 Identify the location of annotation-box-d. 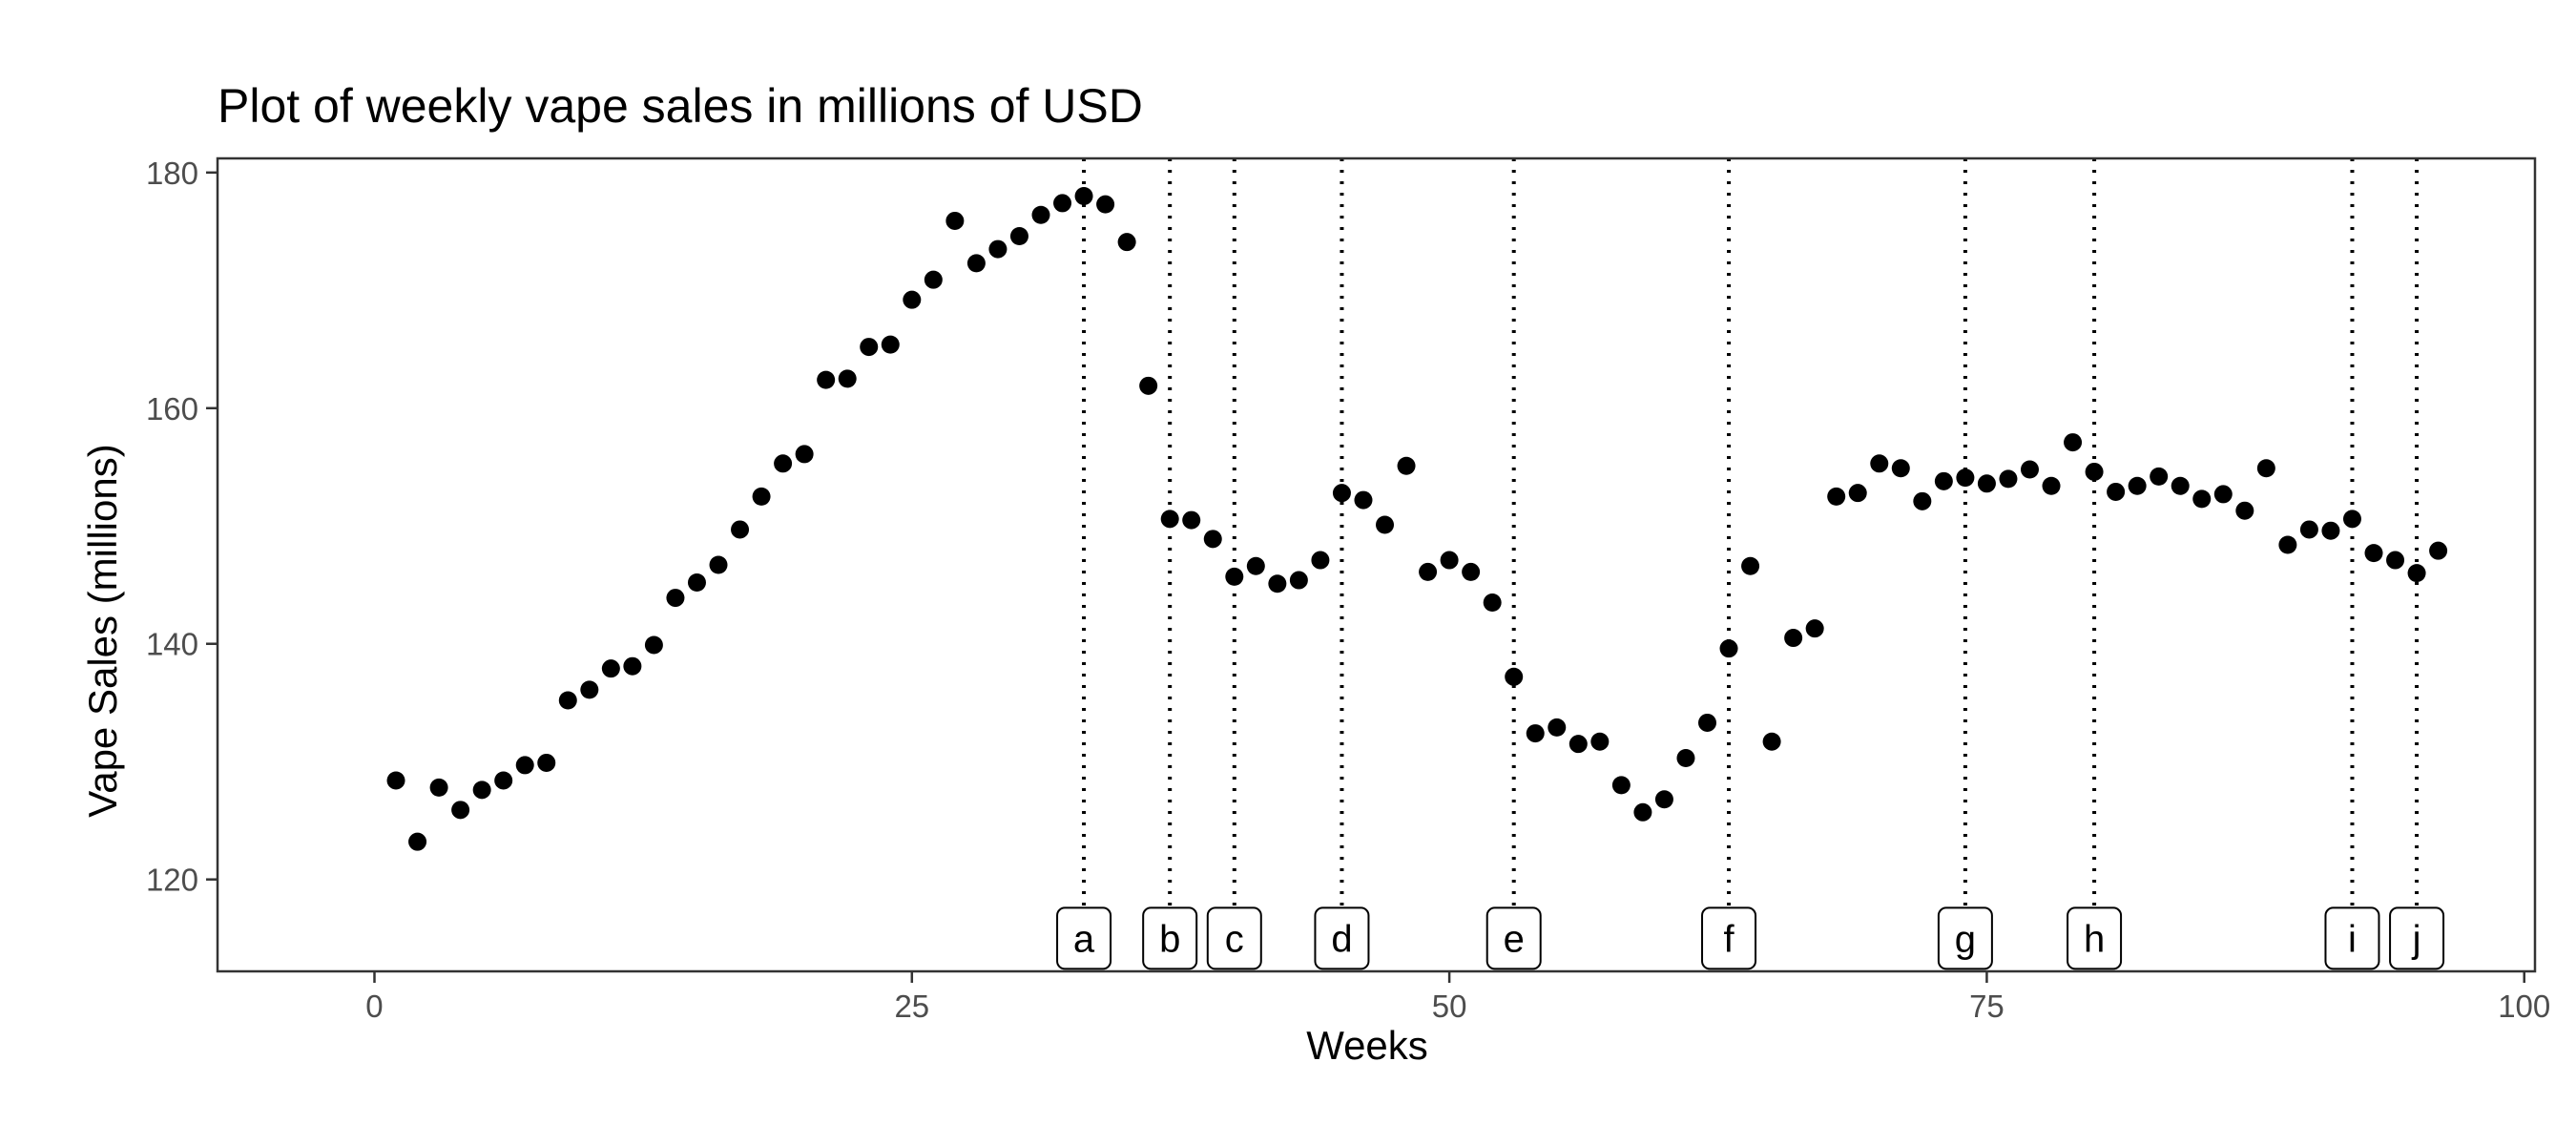
(1342, 938).